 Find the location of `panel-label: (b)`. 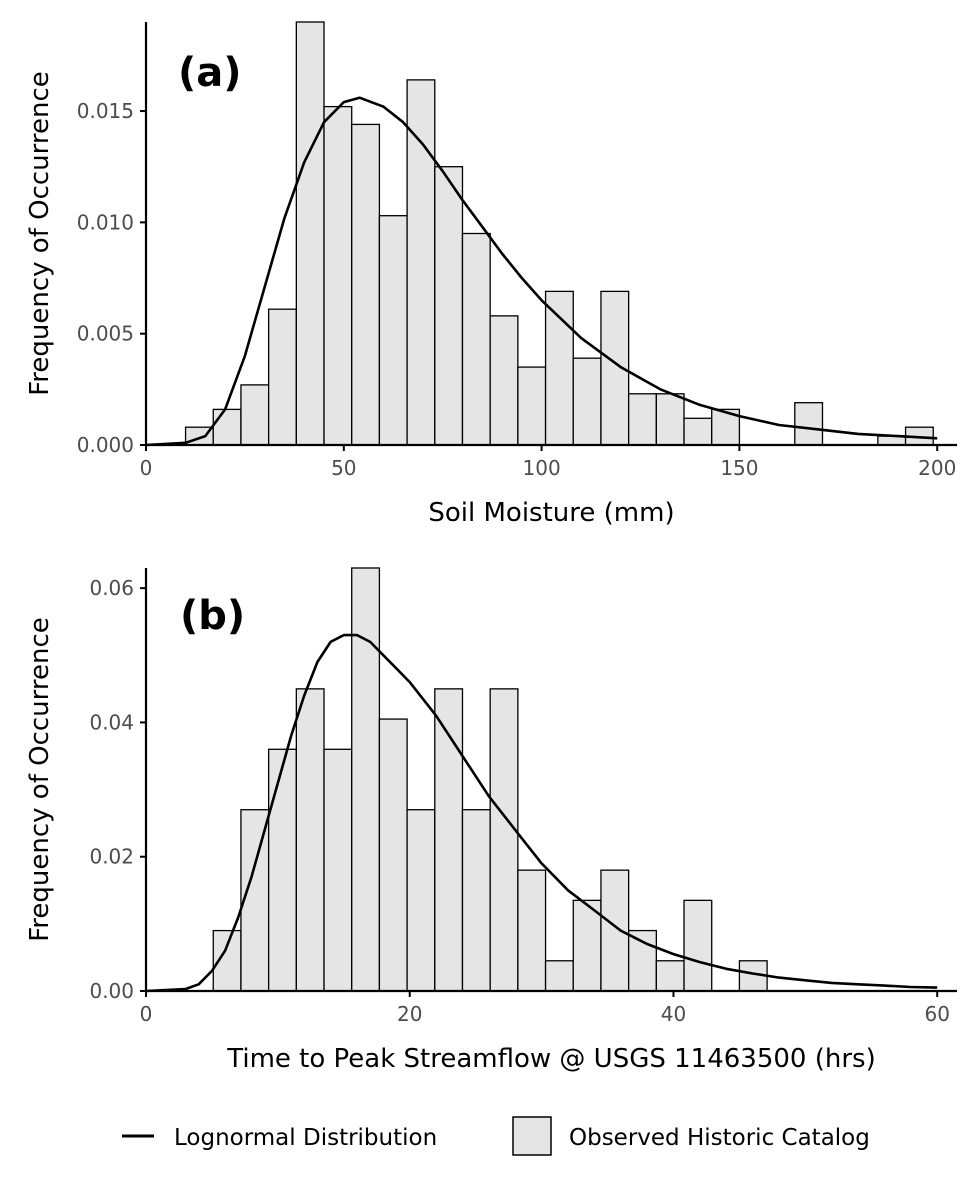

panel-label: (b) is located at coordinates (212, 616).